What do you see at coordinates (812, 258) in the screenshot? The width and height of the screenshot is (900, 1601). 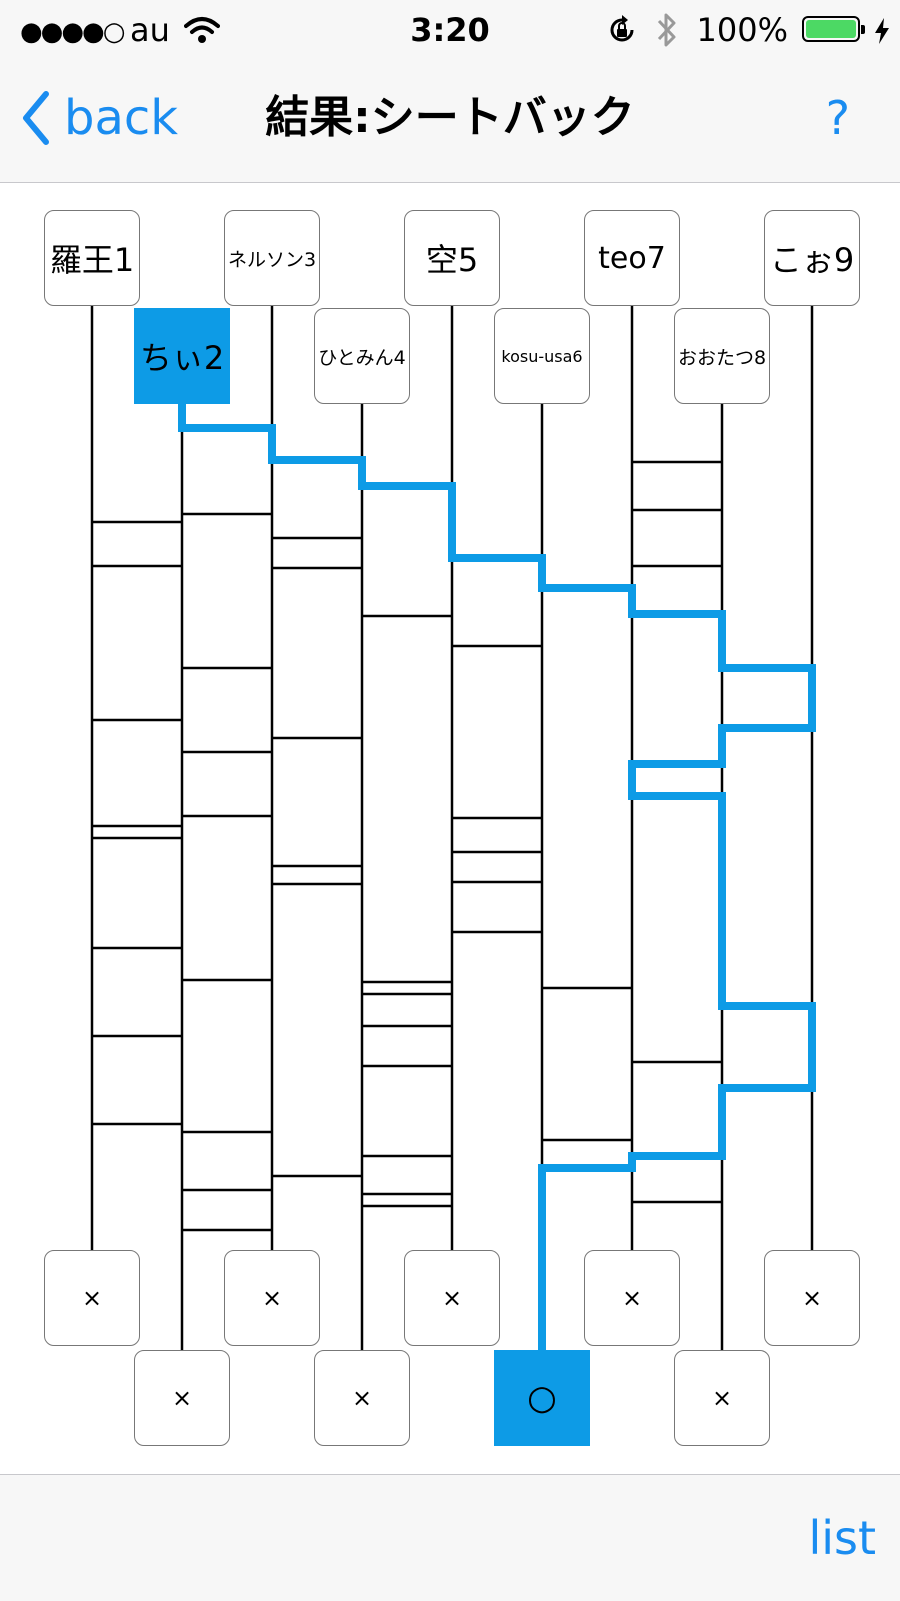 I see `player-box-9: こぉ9` at bounding box center [812, 258].